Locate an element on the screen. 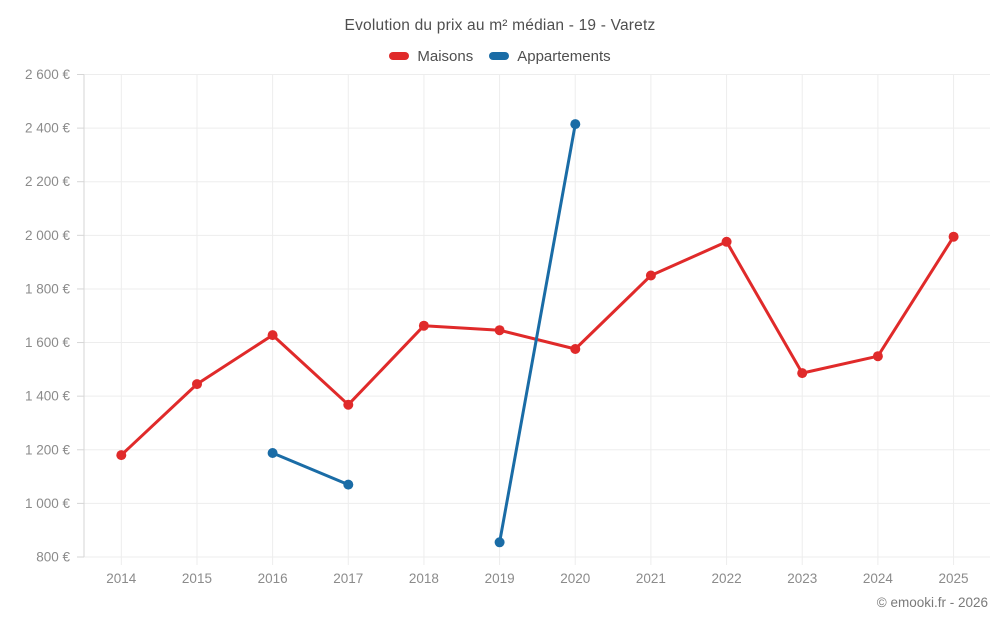 The image size is (1000, 625). x-tick-label: 2017 is located at coordinates (348, 578).